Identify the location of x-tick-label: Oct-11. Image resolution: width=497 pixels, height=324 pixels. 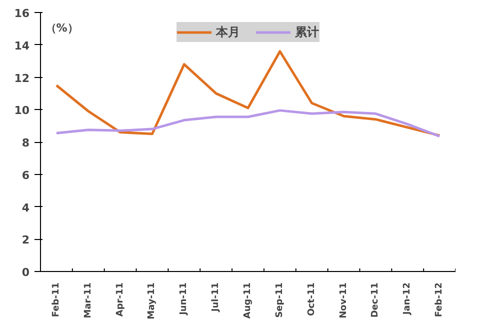
(311, 299).